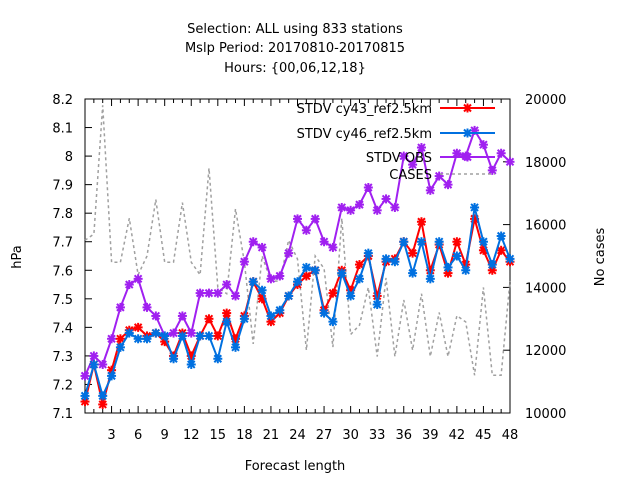 This screenshot has height=480, width=640. I want to click on x-axis-label: Forecast length, so click(295, 466).